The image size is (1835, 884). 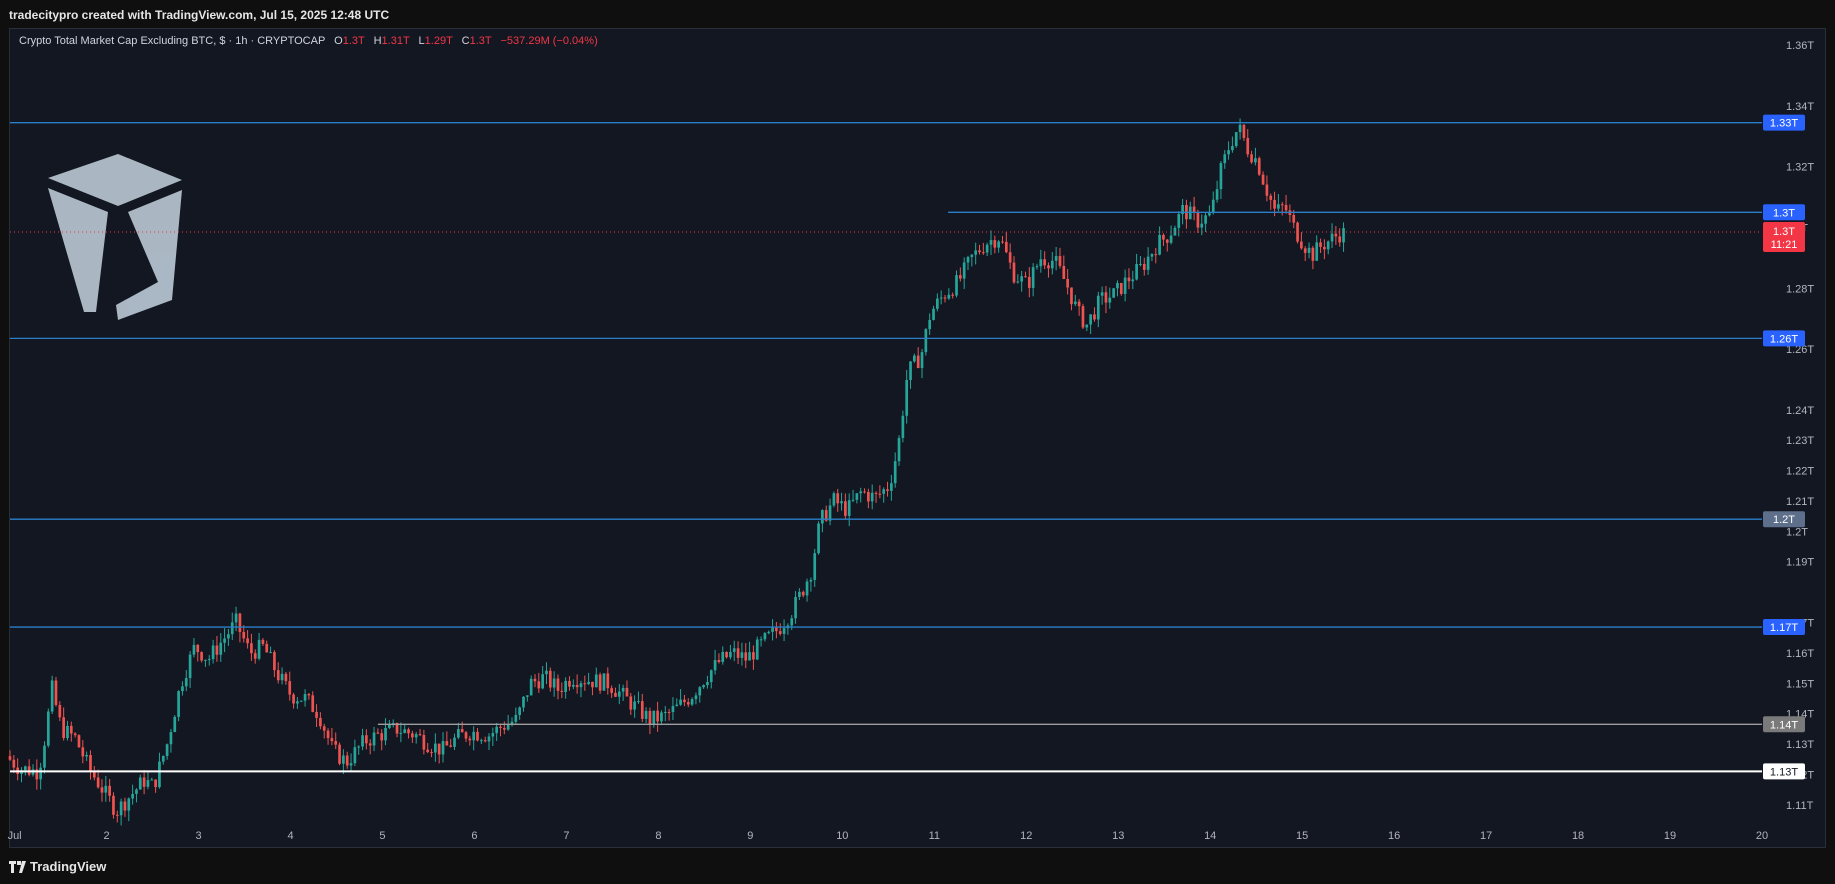 What do you see at coordinates (1800, 107) in the screenshot?
I see `y-tick-label: 1.34T` at bounding box center [1800, 107].